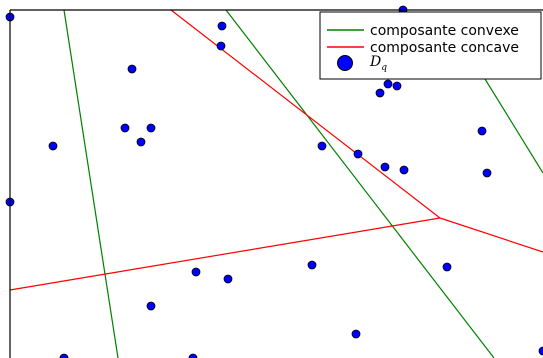 This screenshot has width=543, height=358. I want to click on legend-label-dq: Dq, so click(378, 63).